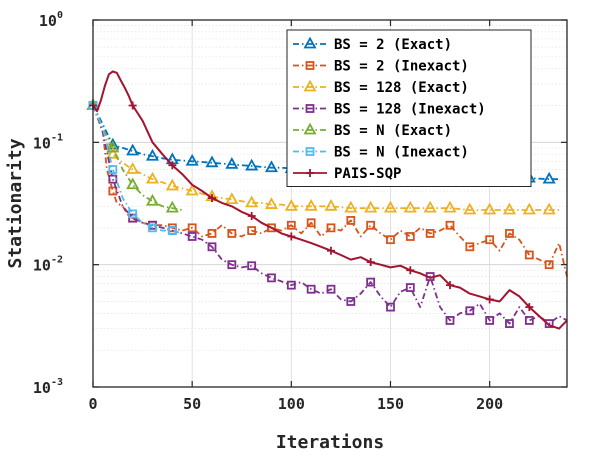  What do you see at coordinates (192, 404) in the screenshot?
I see `x-tick-label: 50` at bounding box center [192, 404].